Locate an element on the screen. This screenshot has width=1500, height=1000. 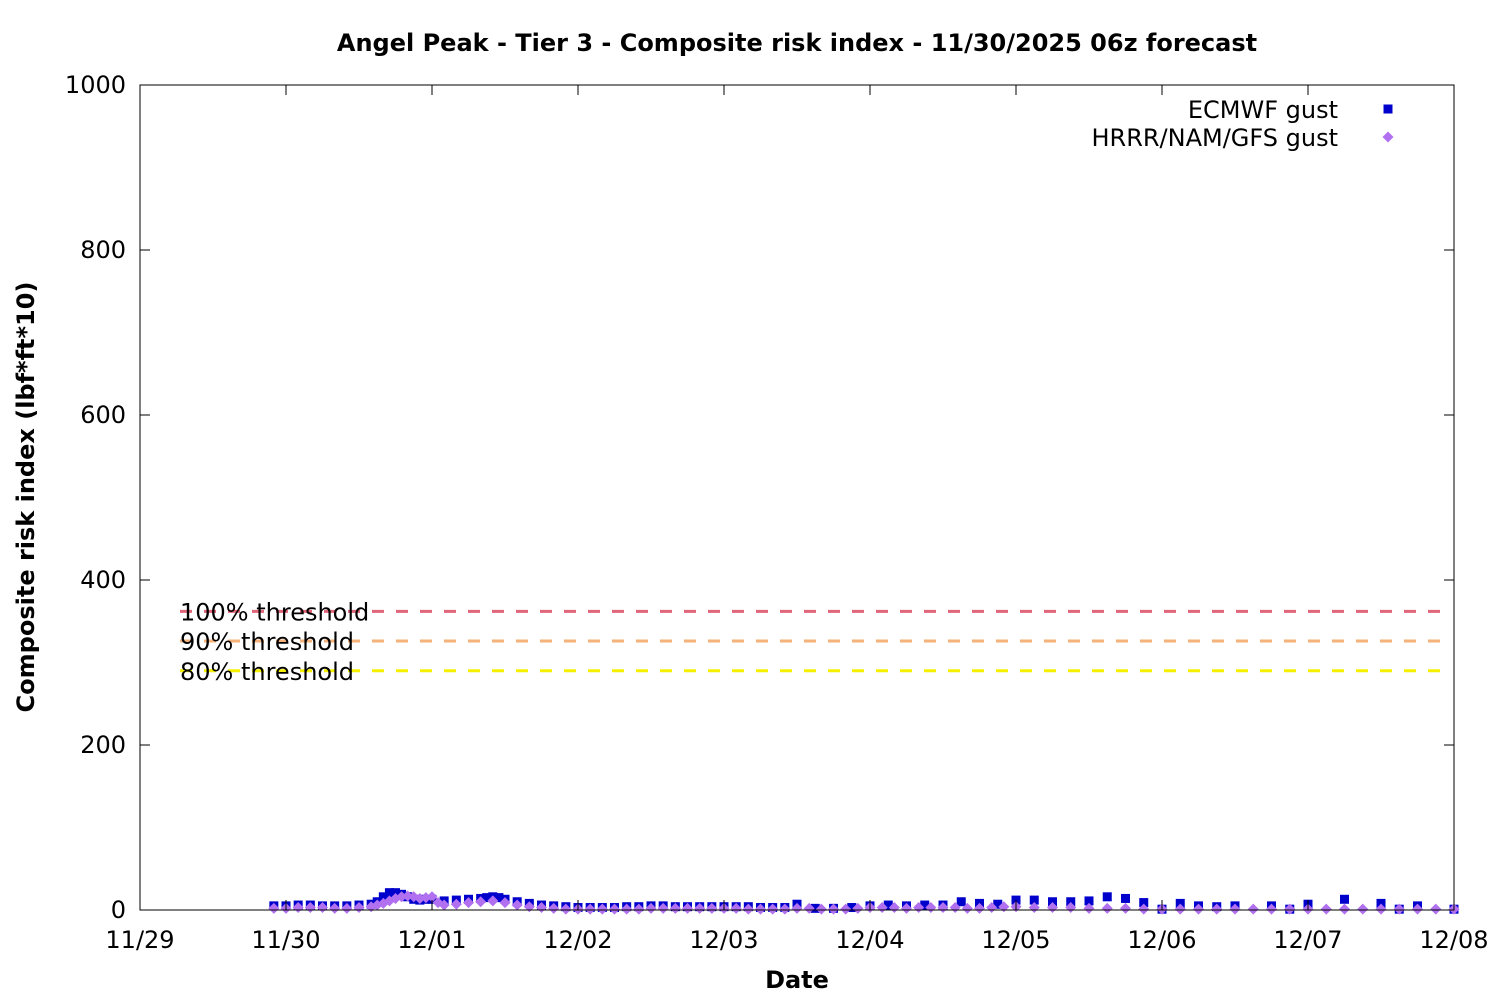
x-tick-label: 11/30 is located at coordinates (285, 940).